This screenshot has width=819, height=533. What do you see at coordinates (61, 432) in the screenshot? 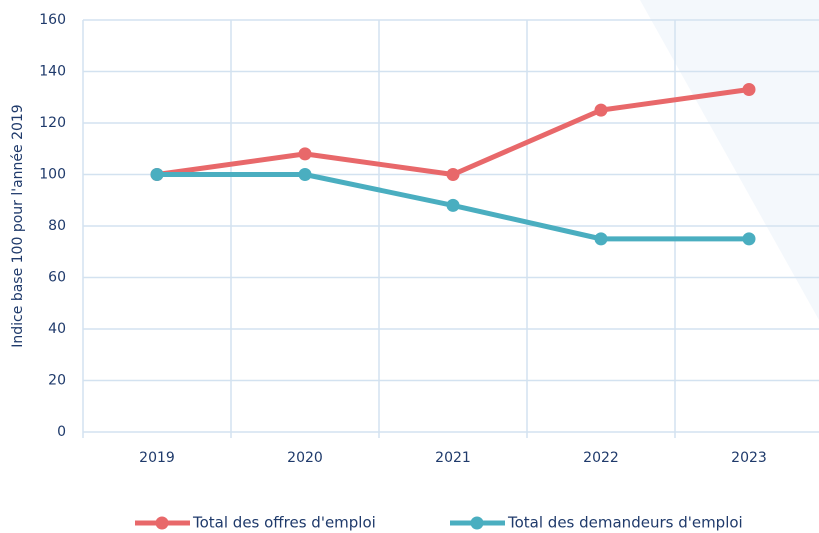
I see `y-tick-label: 0` at bounding box center [61, 432].